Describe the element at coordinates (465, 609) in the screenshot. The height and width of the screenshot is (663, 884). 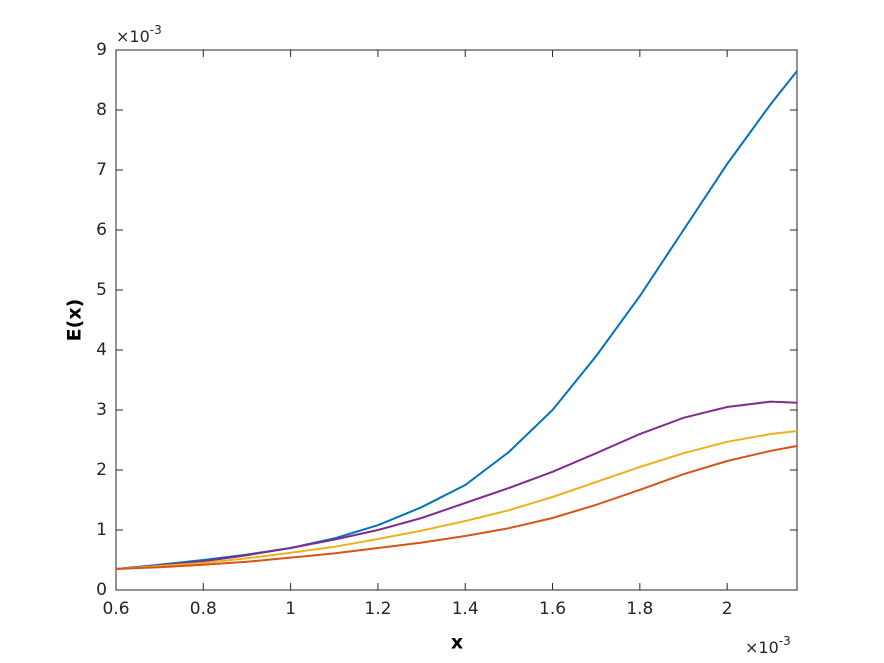
I see `x-tick-label: 1.4` at that location.